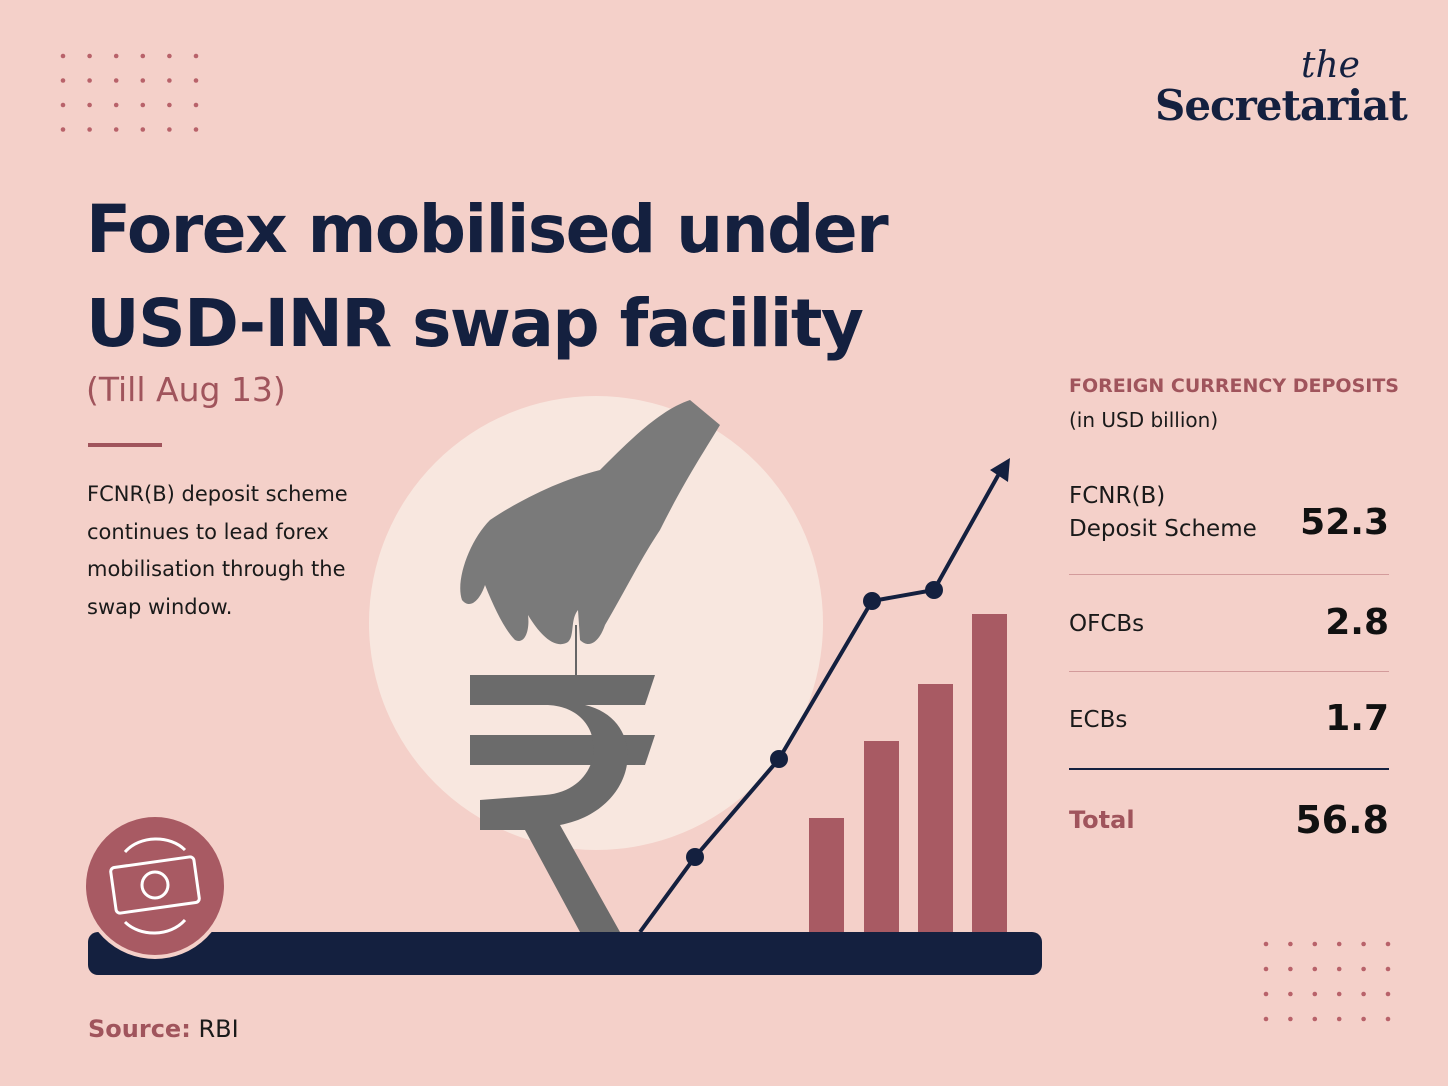  Describe the element at coordinates (590, 522) in the screenshot. I see `hand` at that location.